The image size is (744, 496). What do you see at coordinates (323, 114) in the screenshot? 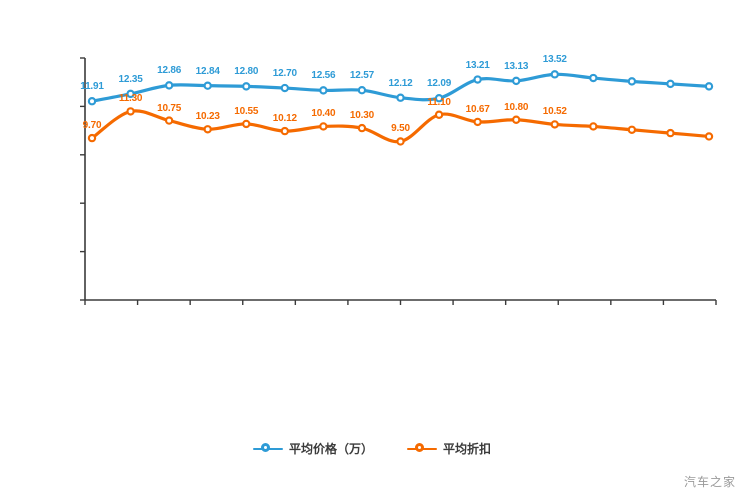
I see `data-label: 10.40` at bounding box center [323, 114].